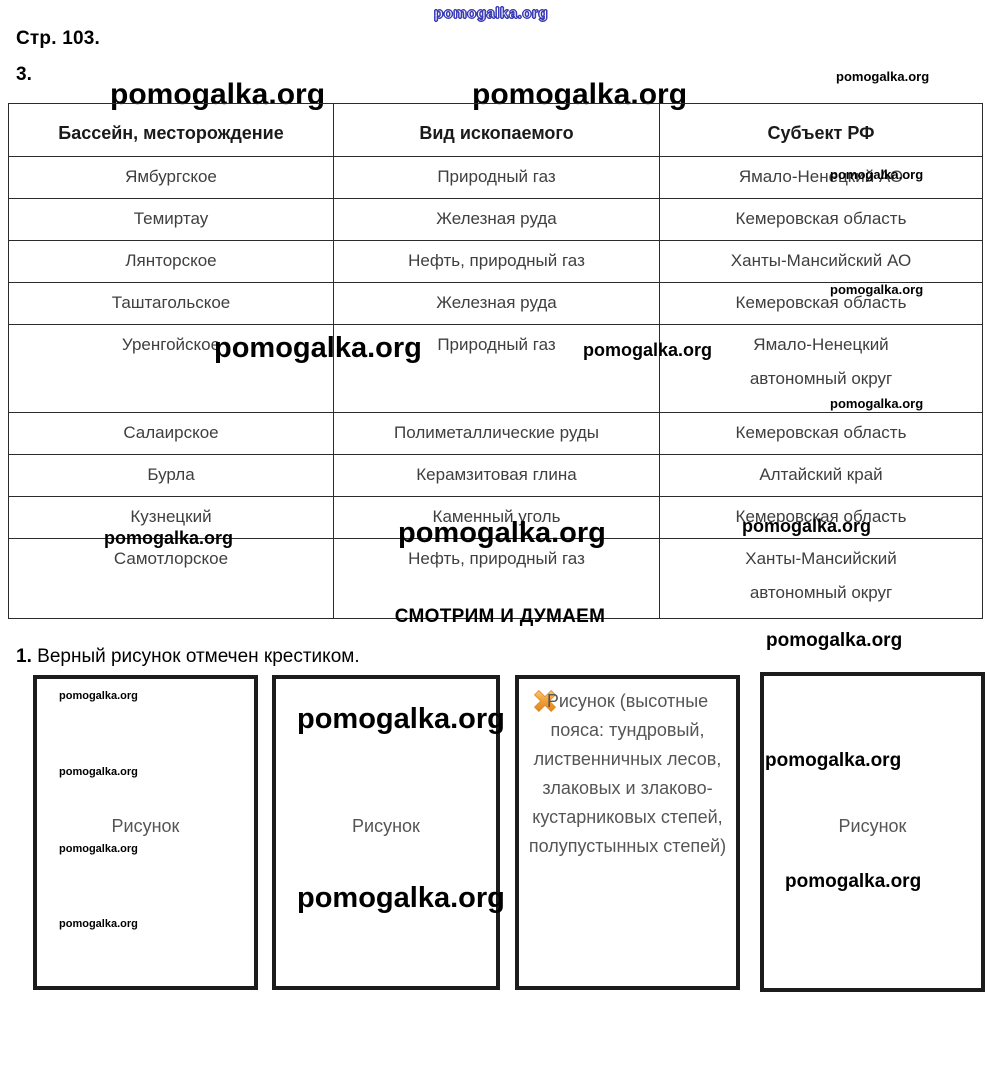 The image size is (1000, 1072). I want to click on picture-box-4-inner: Рисунок, so click(872, 832).